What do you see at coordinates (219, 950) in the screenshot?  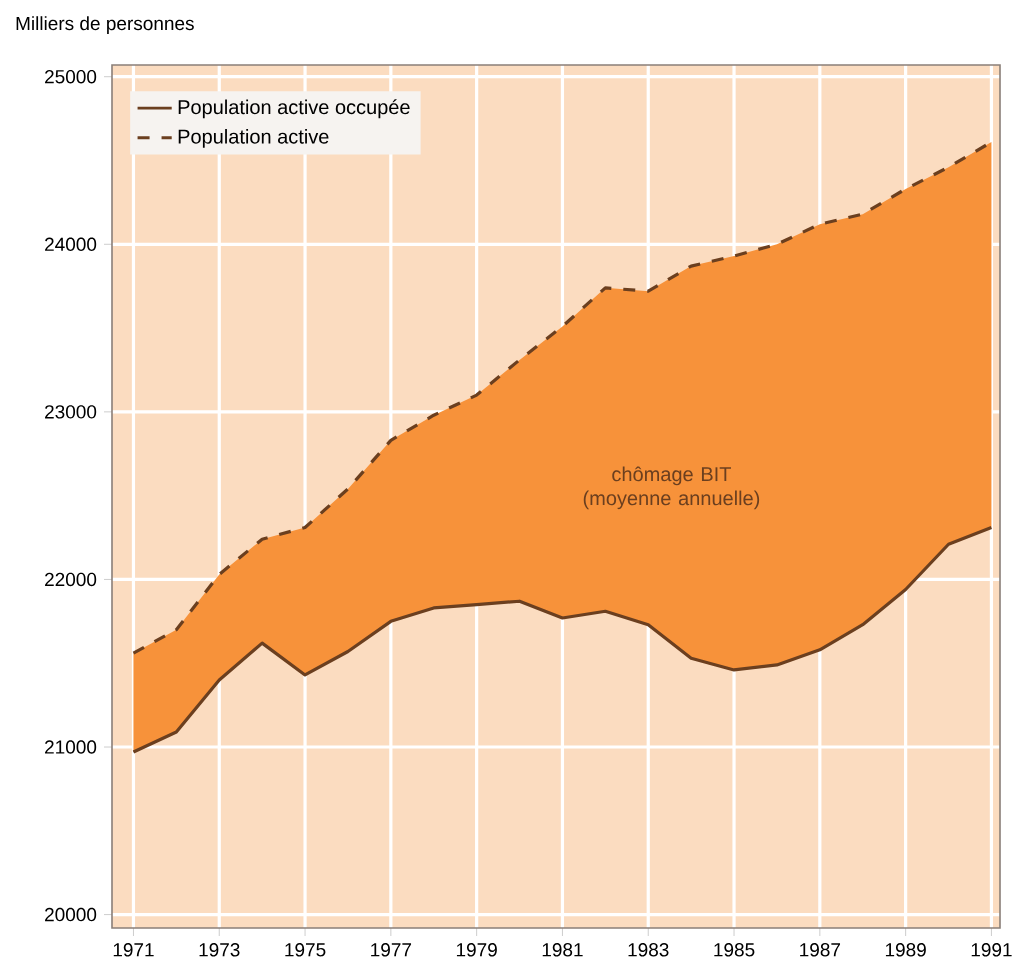 I see `x-tick-label: 1973` at bounding box center [219, 950].